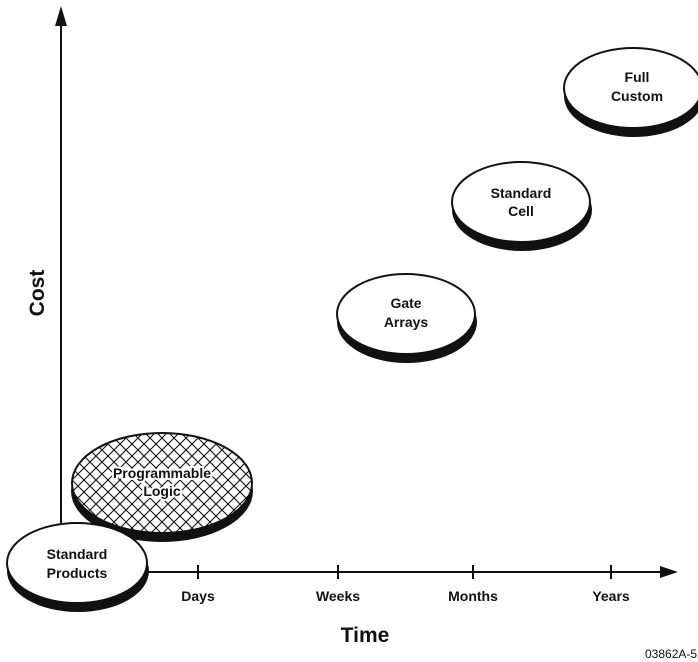 Image resolution: width=698 pixels, height=662 pixels. I want to click on bubble-programmable-logic-line-1: Programmable, so click(162, 473).